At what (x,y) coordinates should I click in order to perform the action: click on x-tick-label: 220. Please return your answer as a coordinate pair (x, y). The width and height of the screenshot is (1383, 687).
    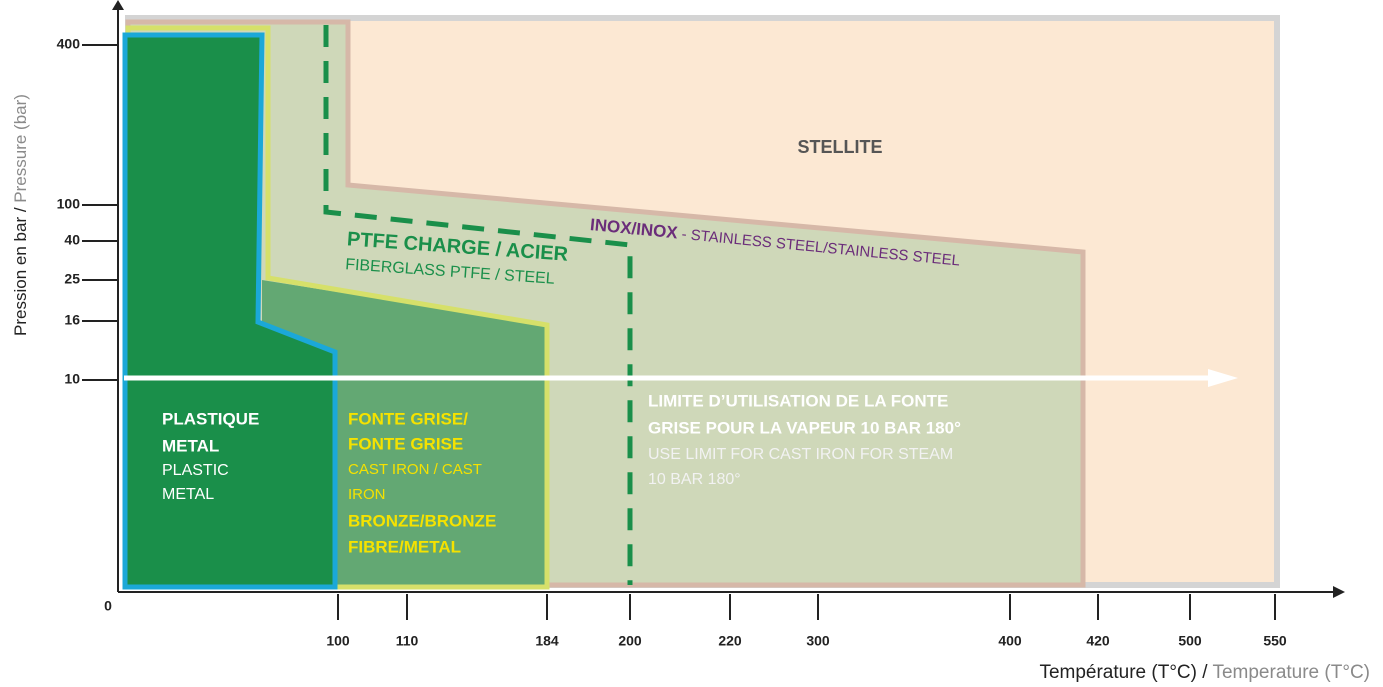
    Looking at the image, I should click on (730, 641).